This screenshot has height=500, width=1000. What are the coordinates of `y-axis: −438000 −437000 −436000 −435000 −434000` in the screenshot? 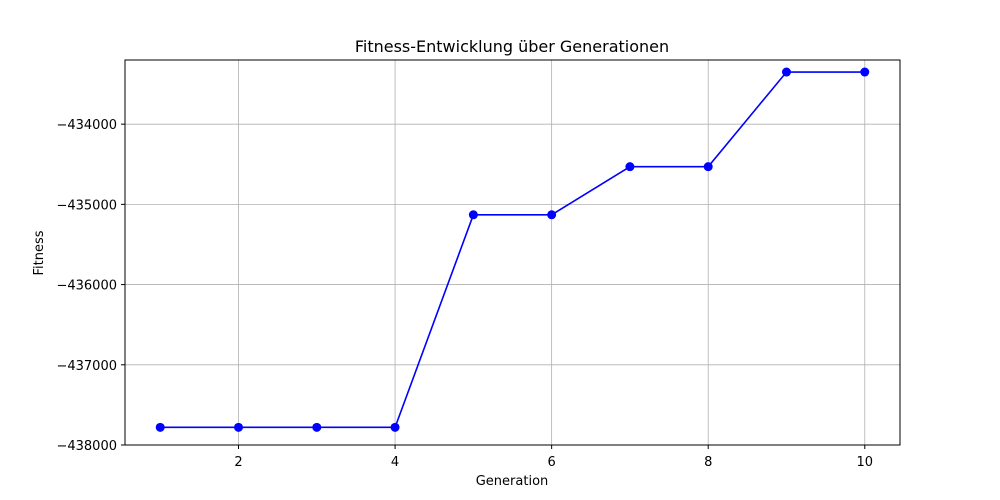 It's located at (90, 286).